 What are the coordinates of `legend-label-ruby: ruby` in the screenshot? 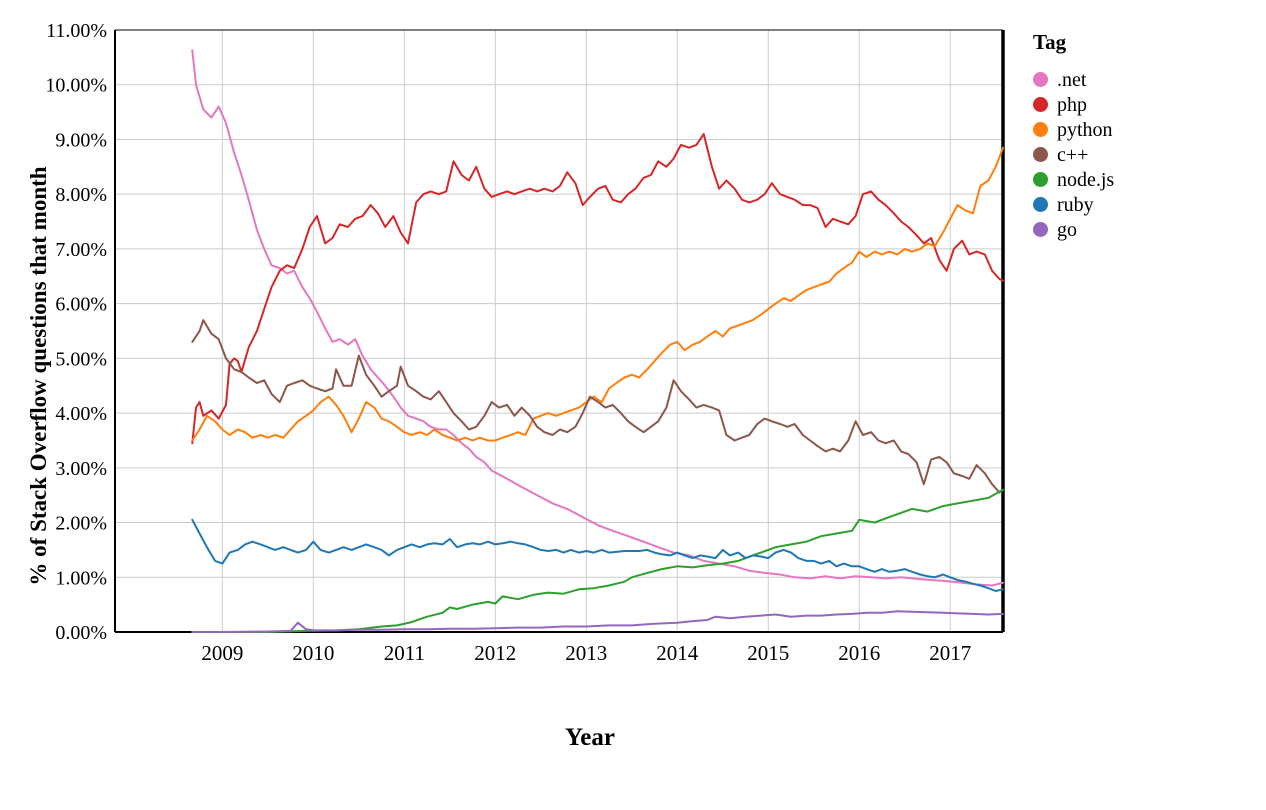 It's located at (1075, 204).